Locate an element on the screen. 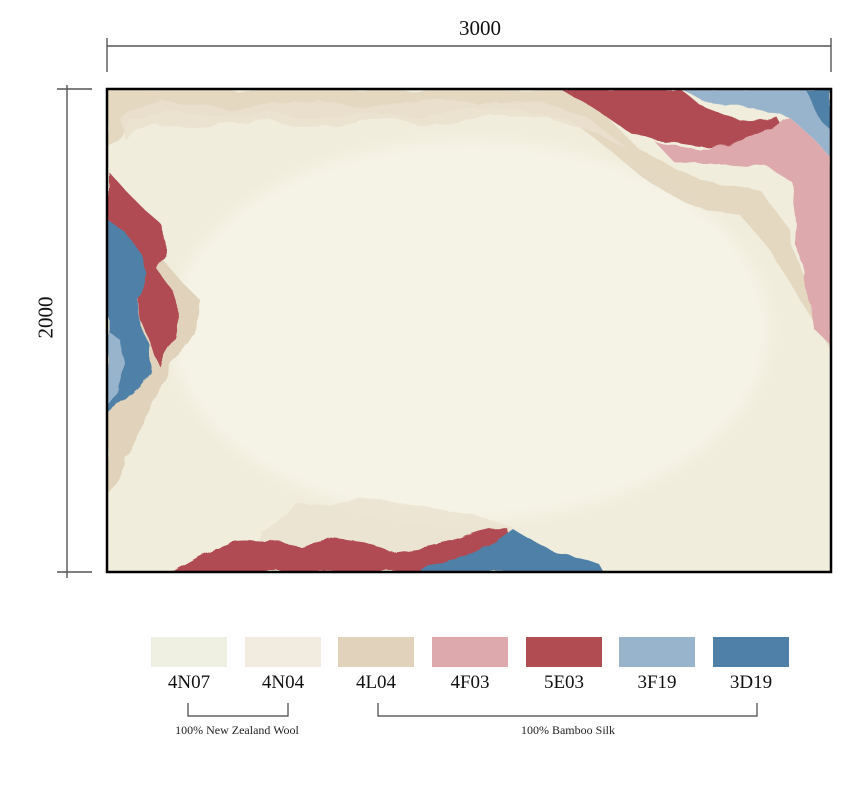  swatch-code: 4F03 is located at coordinates (470, 682).